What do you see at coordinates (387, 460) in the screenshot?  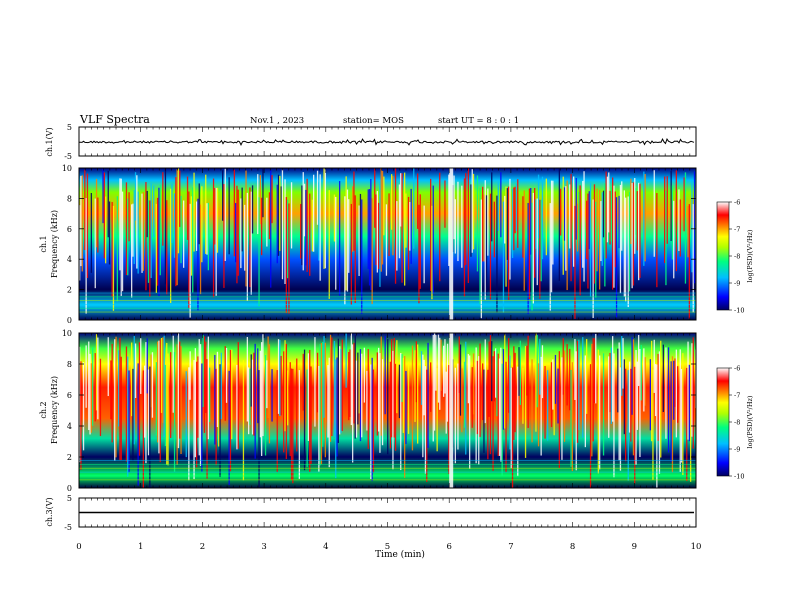 I see `spectrogram-band` at bounding box center [387, 460].